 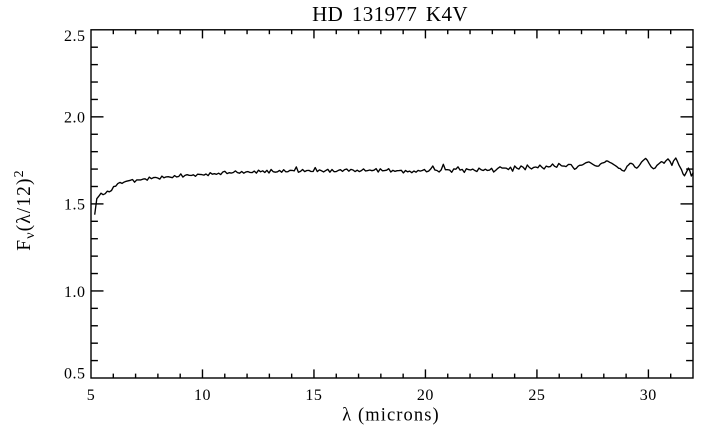 What do you see at coordinates (91, 395) in the screenshot?
I see `svg-text: 5` at bounding box center [91, 395].